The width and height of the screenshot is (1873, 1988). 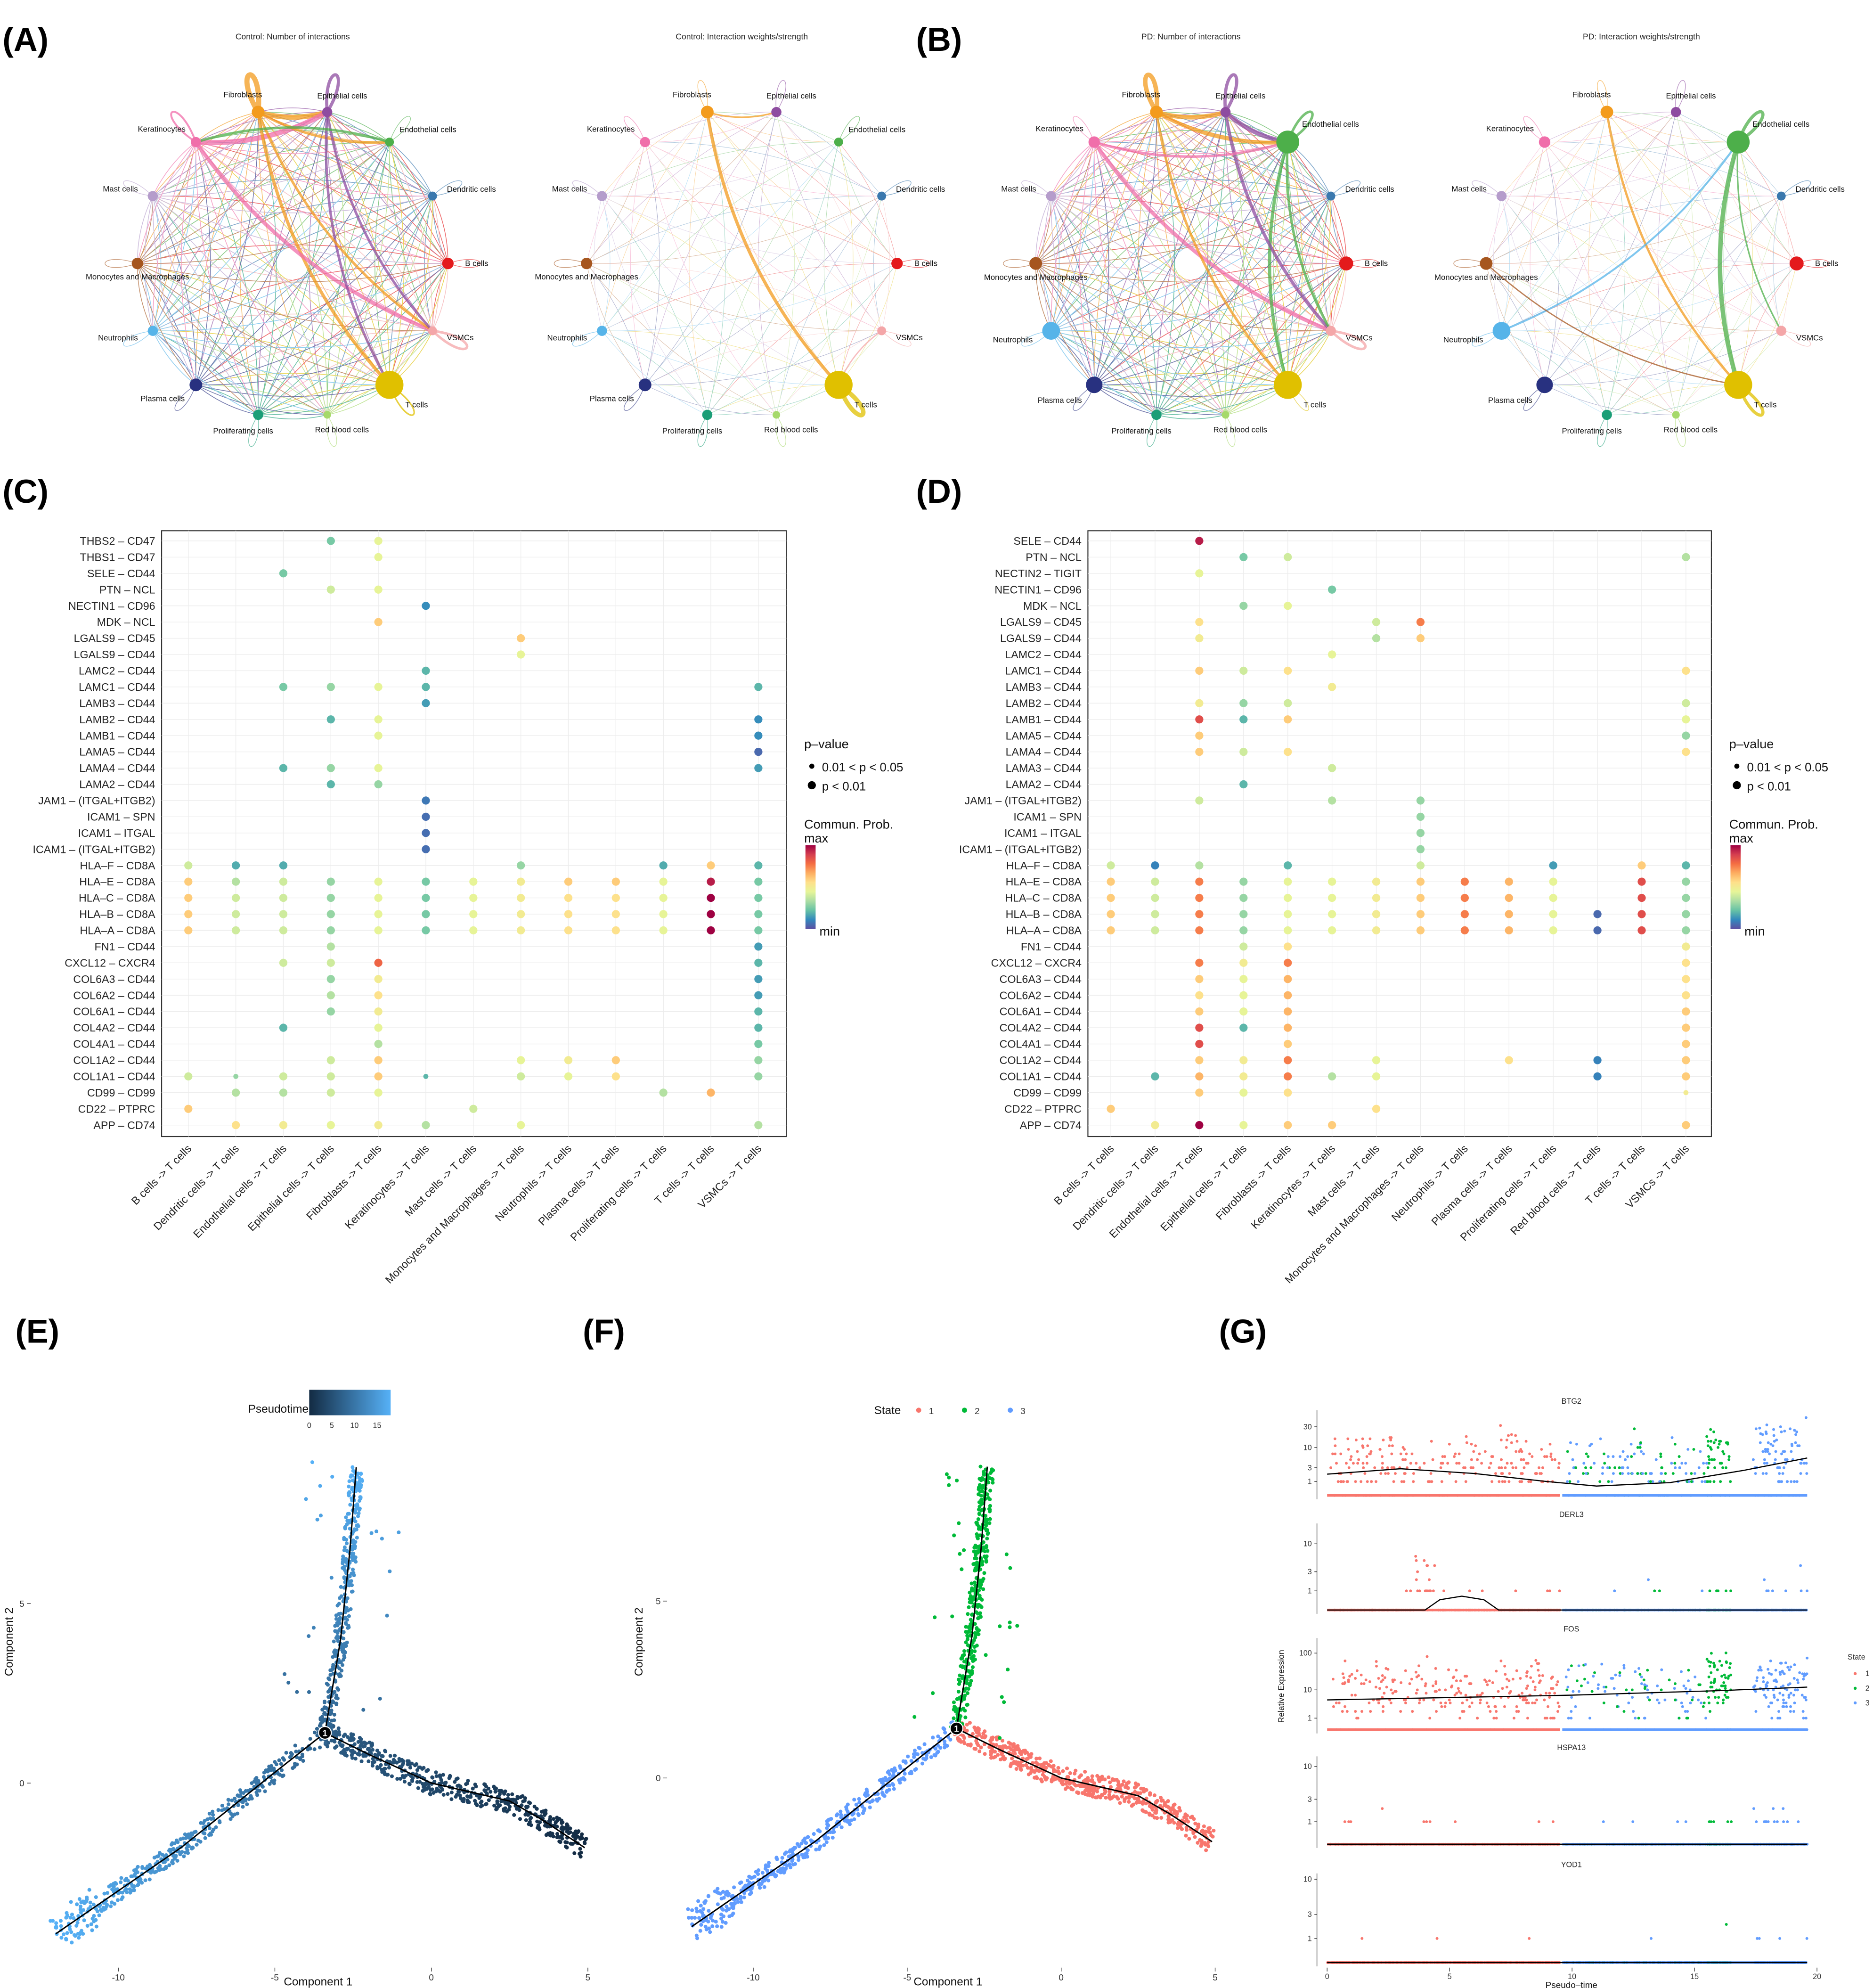 What do you see at coordinates (432, 196) in the screenshot?
I see `node-dendritic-cells` at bounding box center [432, 196].